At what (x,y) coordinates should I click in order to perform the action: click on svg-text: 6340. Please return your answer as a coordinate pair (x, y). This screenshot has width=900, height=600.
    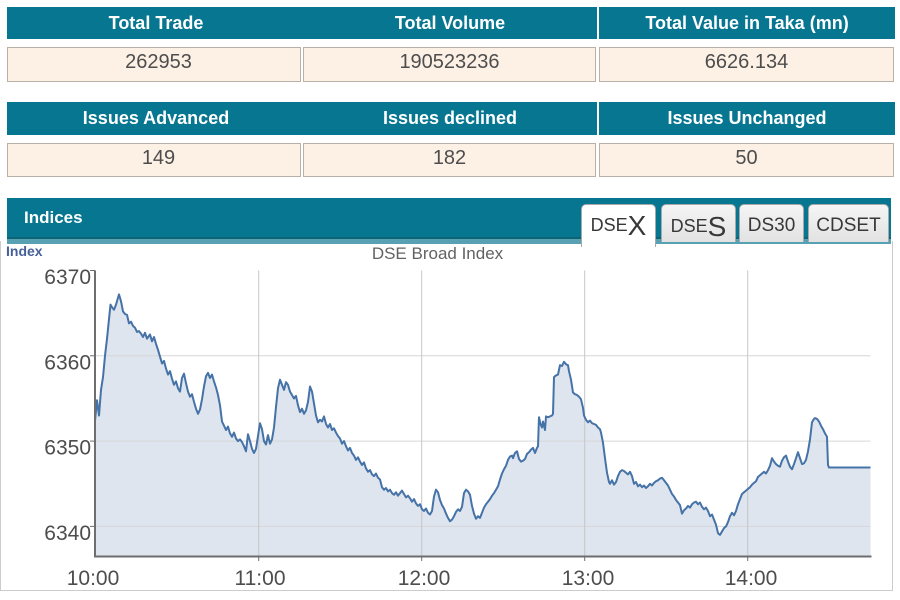
    Looking at the image, I should click on (67, 533).